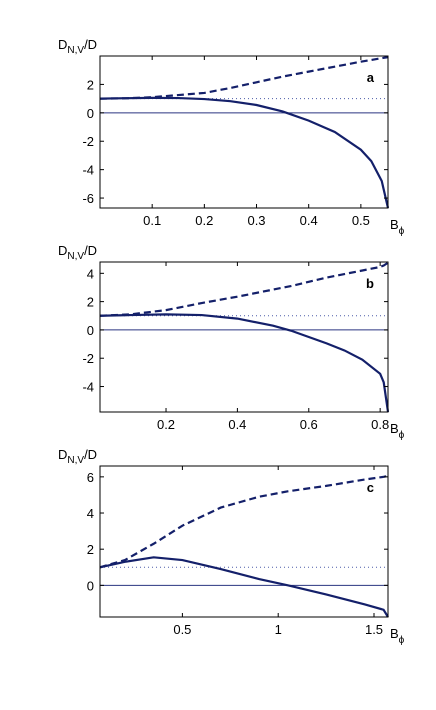  What do you see at coordinates (278, 629) in the screenshot?
I see `x-tick-label: 1` at bounding box center [278, 629].